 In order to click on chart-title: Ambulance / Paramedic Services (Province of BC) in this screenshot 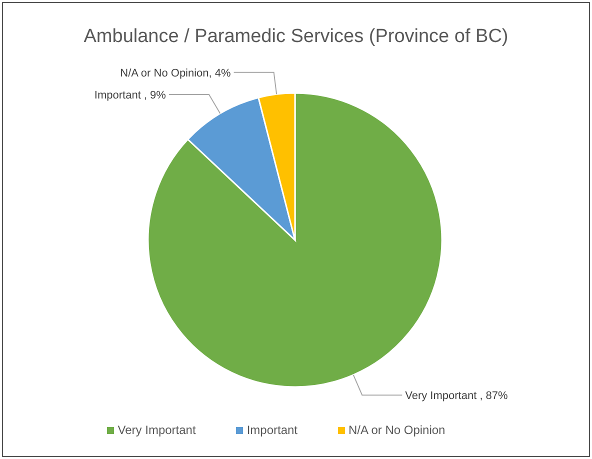, I will do `click(296, 37)`.